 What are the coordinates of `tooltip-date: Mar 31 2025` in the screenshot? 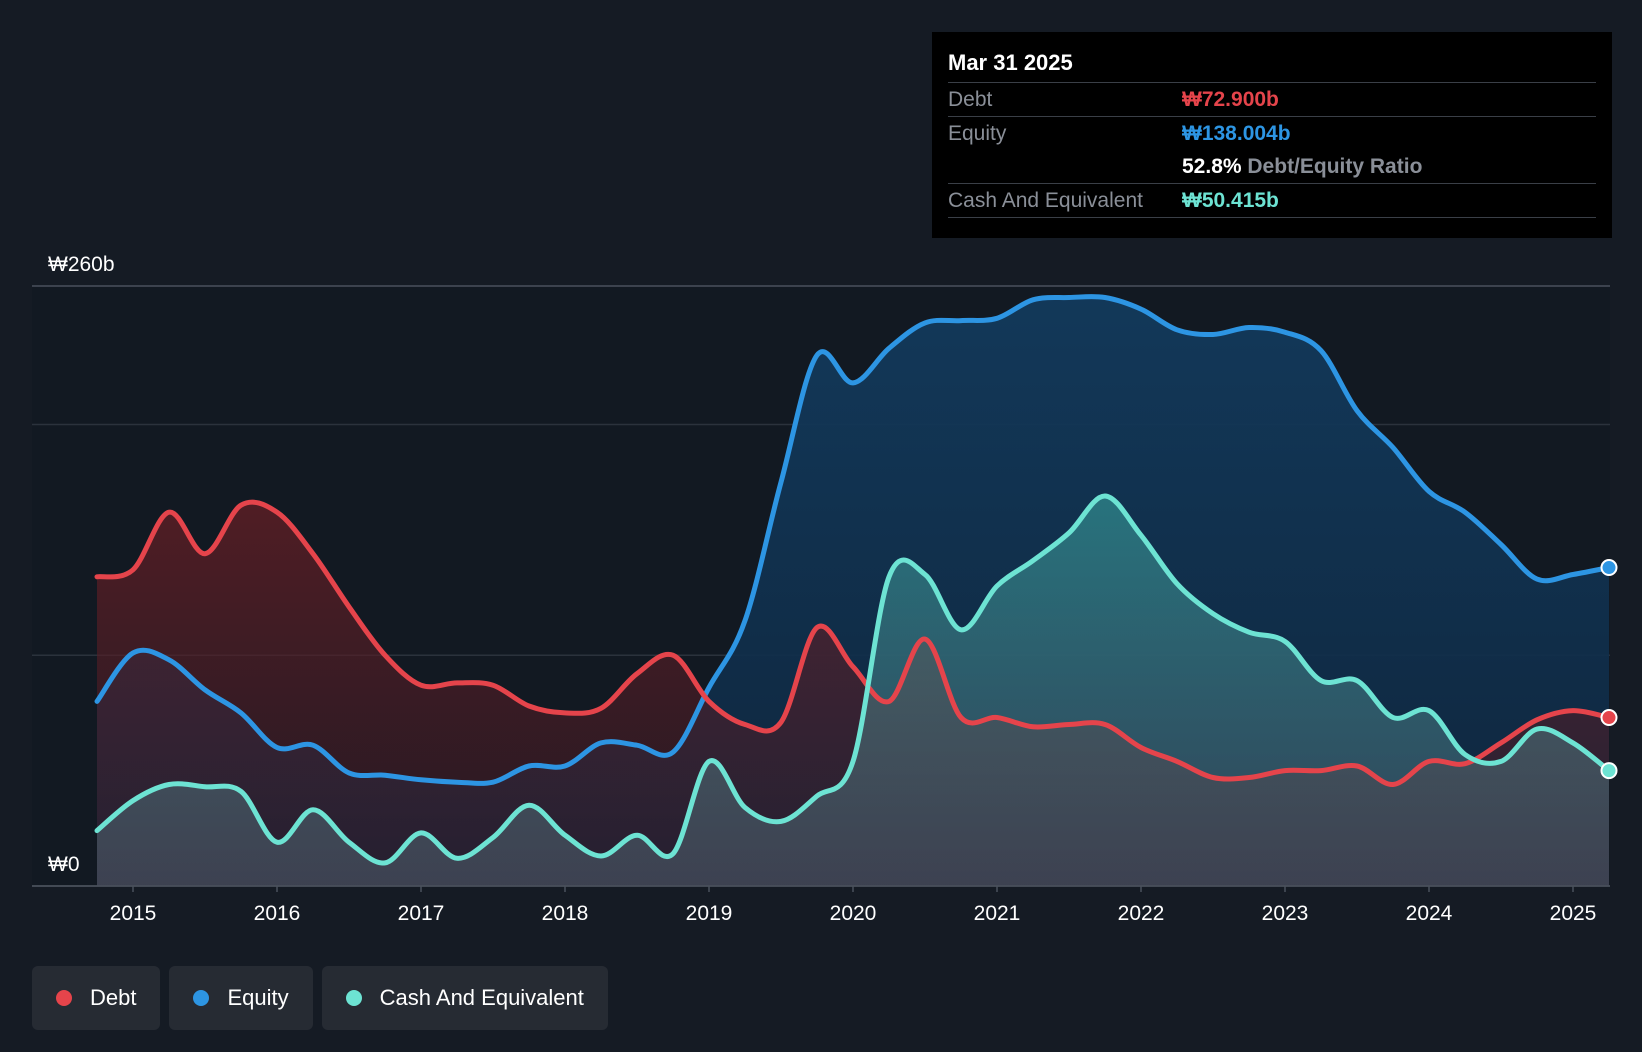 It's located at (1010, 62).